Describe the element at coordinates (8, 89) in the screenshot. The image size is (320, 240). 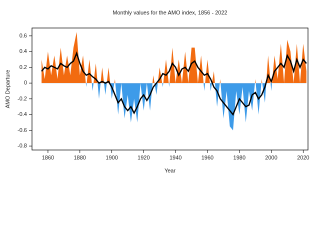
I see `y-axis-label: AMO Departure` at that location.